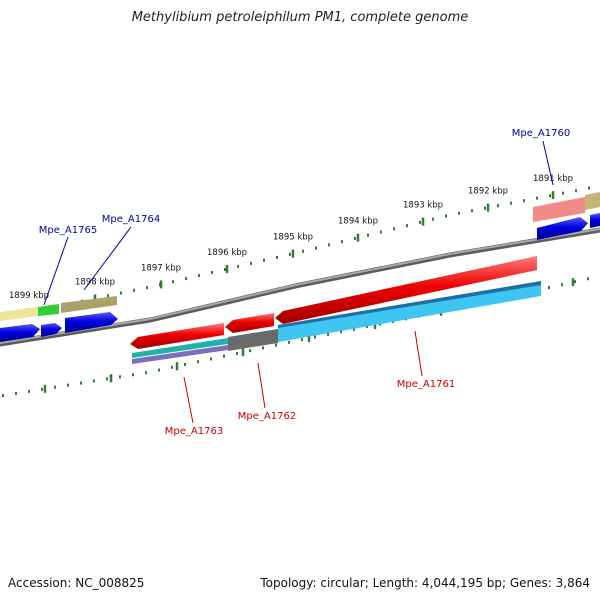 The height and width of the screenshot is (600, 600). I want to click on cog-feature-pink, so click(559, 209).